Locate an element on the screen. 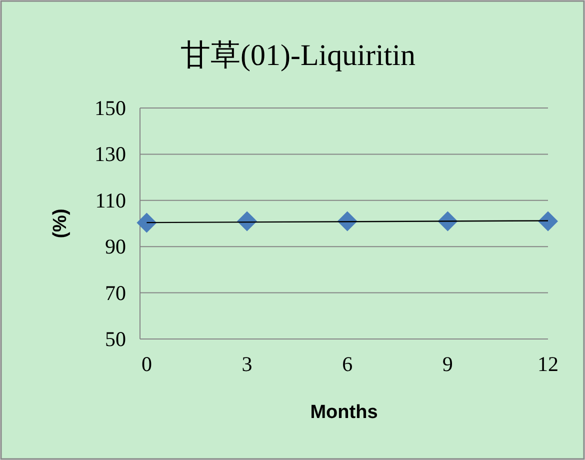  y-tick-label: 70 is located at coordinates (115, 292).